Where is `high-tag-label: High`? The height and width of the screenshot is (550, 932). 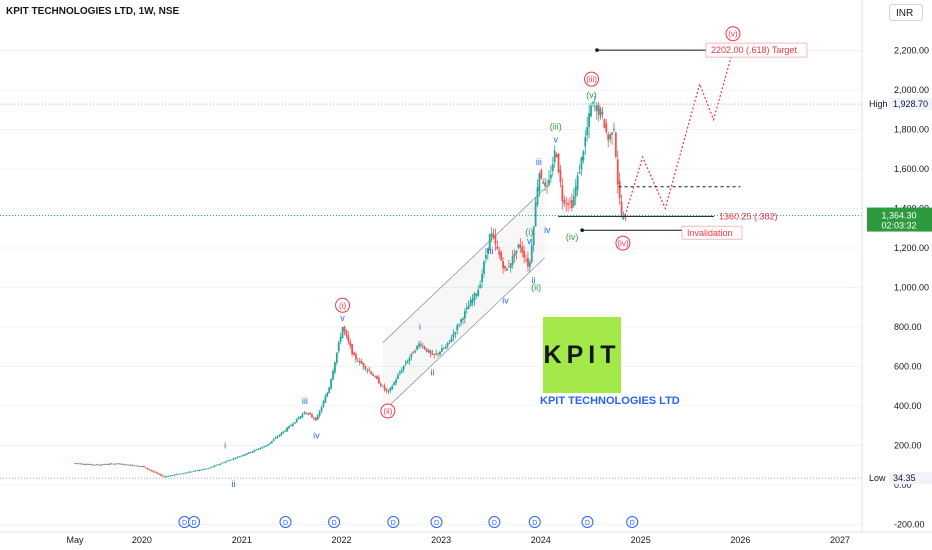 high-tag-label: High is located at coordinates (878, 104).